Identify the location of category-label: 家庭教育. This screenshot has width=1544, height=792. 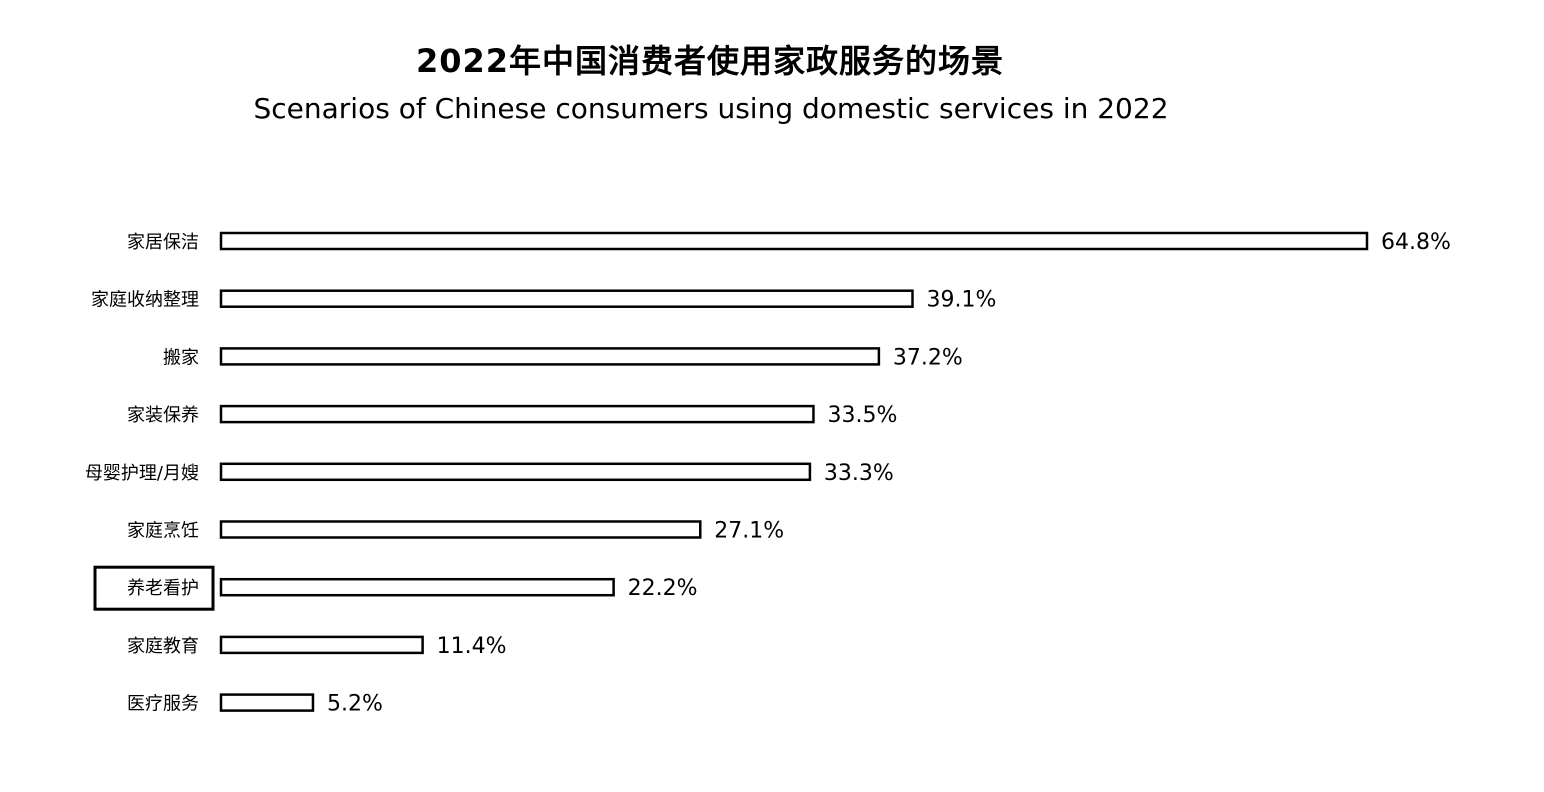
(163, 646).